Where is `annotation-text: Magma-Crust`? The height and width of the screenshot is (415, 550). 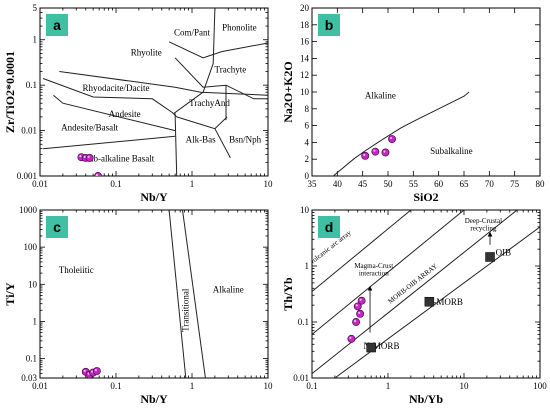
annotation-text: Magma-Crust is located at coordinates (373, 266).